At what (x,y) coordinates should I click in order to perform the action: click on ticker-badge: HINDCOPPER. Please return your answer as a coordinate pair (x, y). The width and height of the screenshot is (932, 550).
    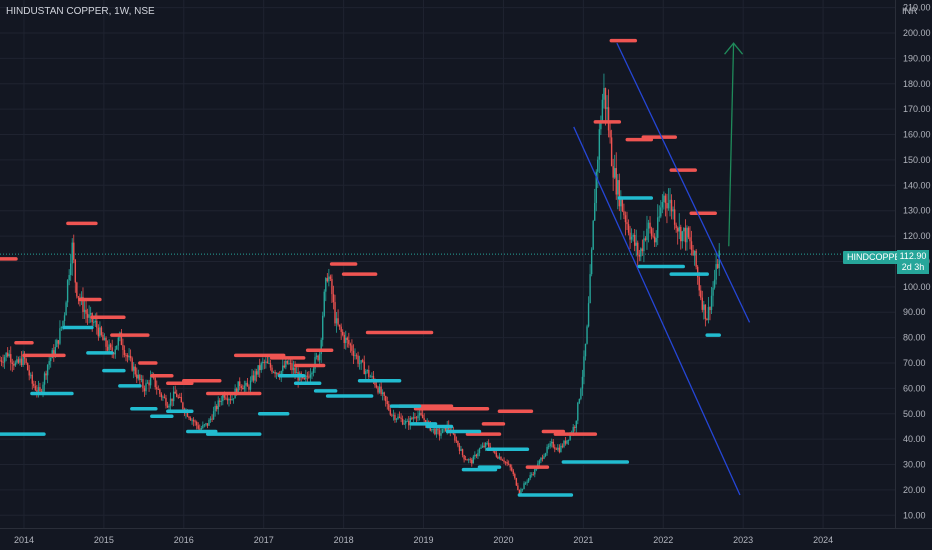
    Looking at the image, I should click on (877, 257).